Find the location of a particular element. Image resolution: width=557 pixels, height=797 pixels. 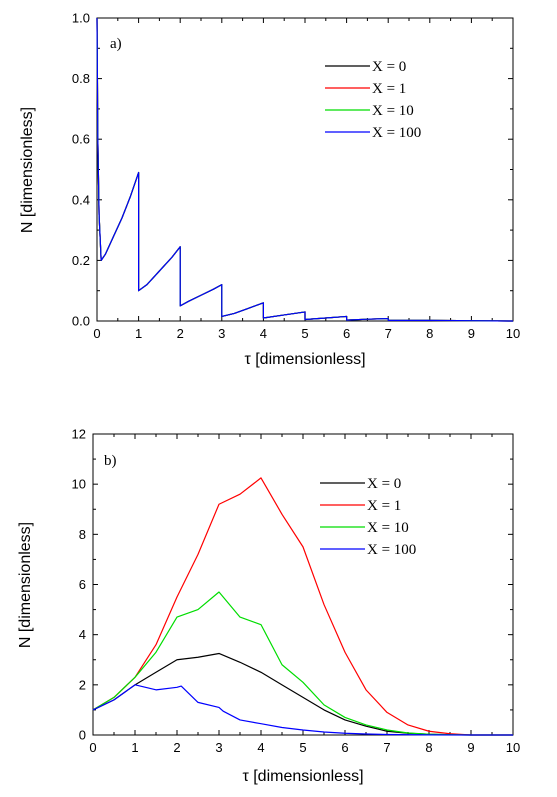

y-tick-label: 0.0 is located at coordinates (81, 321).